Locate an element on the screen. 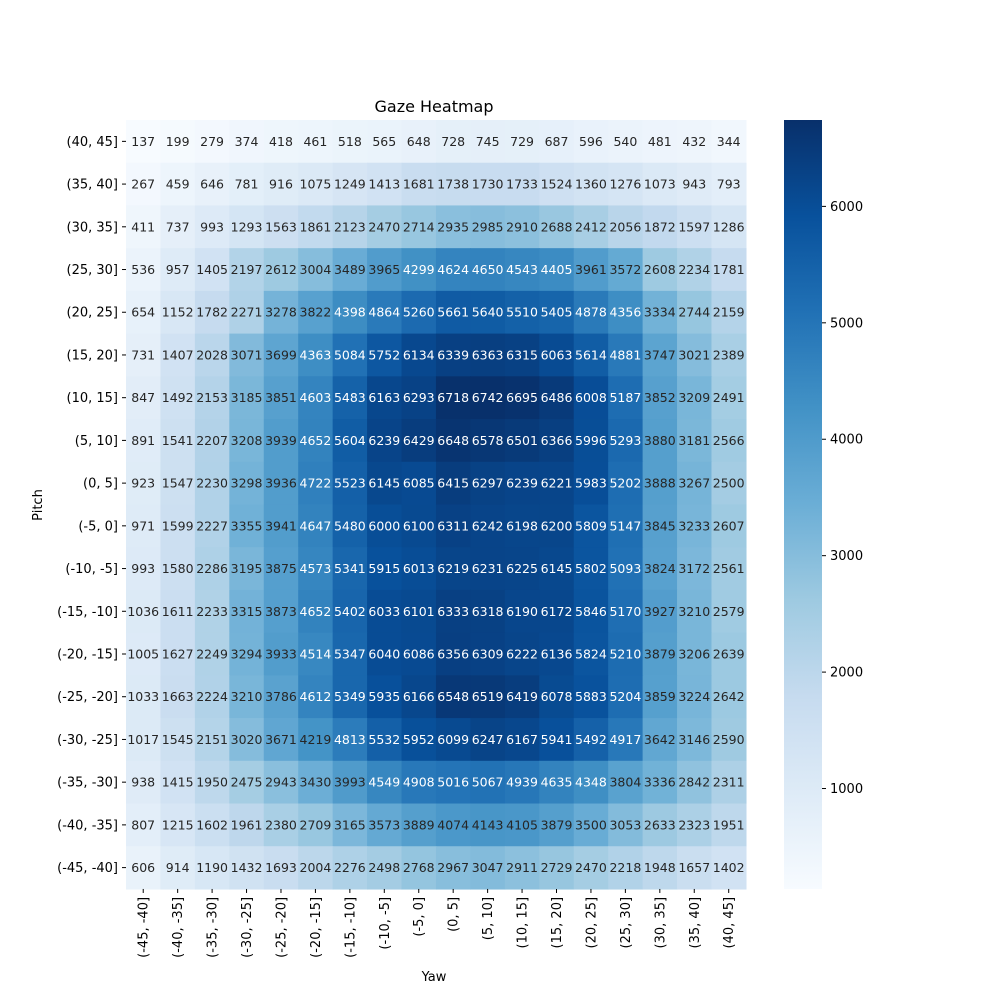  cell-value-label: 596 is located at coordinates (591, 141).